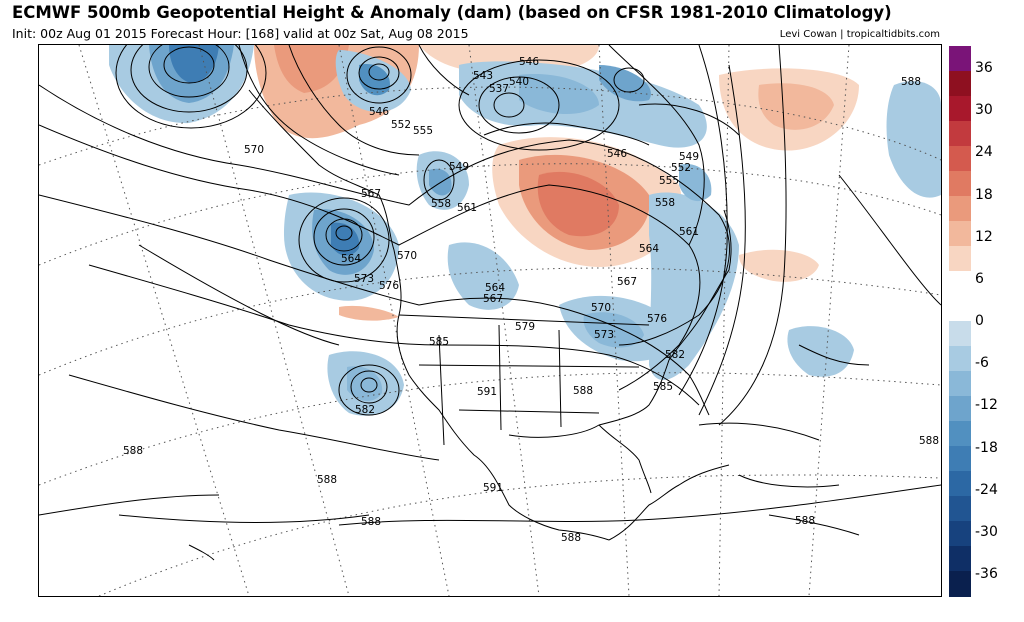 The width and height of the screenshot is (1024, 622). I want to click on contour-label-44: 588, so click(911, 82).